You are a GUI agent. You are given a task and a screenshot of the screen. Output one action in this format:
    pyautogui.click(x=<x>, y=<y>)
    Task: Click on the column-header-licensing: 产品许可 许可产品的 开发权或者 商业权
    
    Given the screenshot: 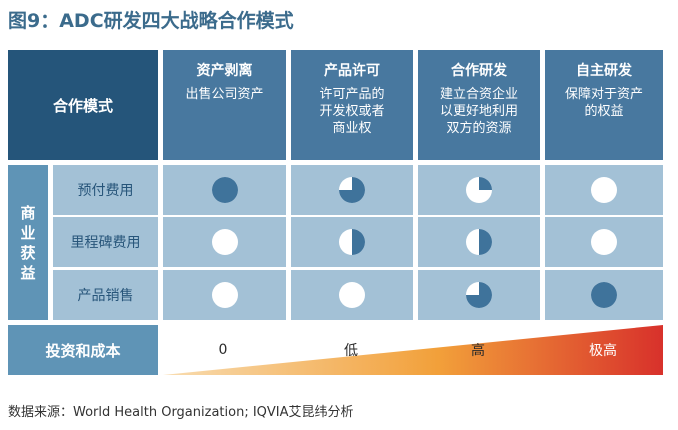 What is the action you would take?
    pyautogui.click(x=352, y=105)
    